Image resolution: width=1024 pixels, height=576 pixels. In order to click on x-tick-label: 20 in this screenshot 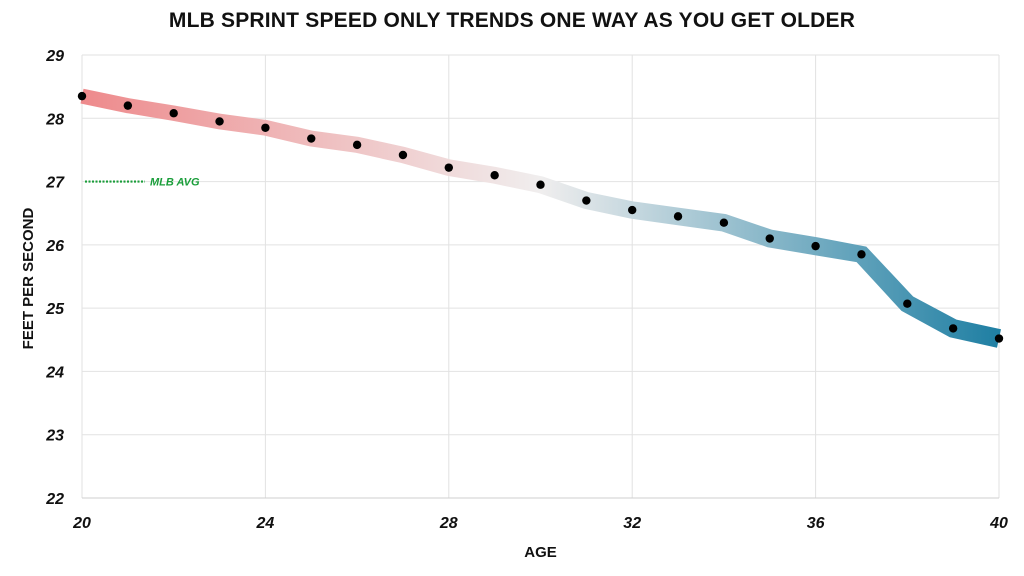, I will do `click(81, 523)`.